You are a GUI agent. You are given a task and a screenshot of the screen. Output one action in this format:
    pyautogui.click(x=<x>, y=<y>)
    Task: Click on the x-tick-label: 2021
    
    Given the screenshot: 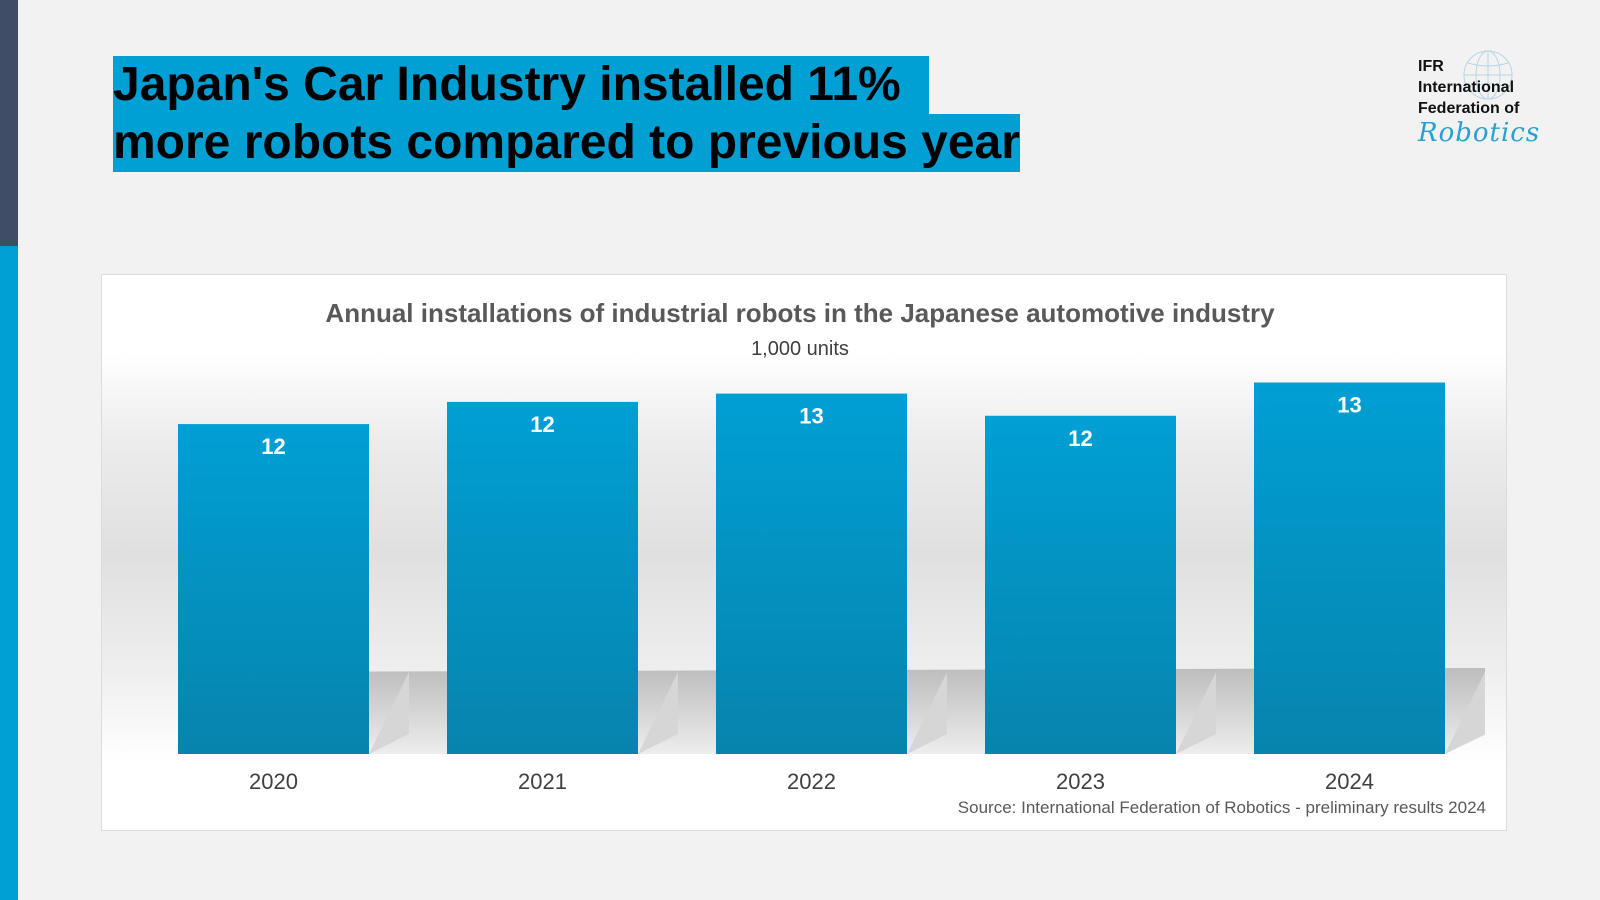 What is the action you would take?
    pyautogui.click(x=542, y=781)
    